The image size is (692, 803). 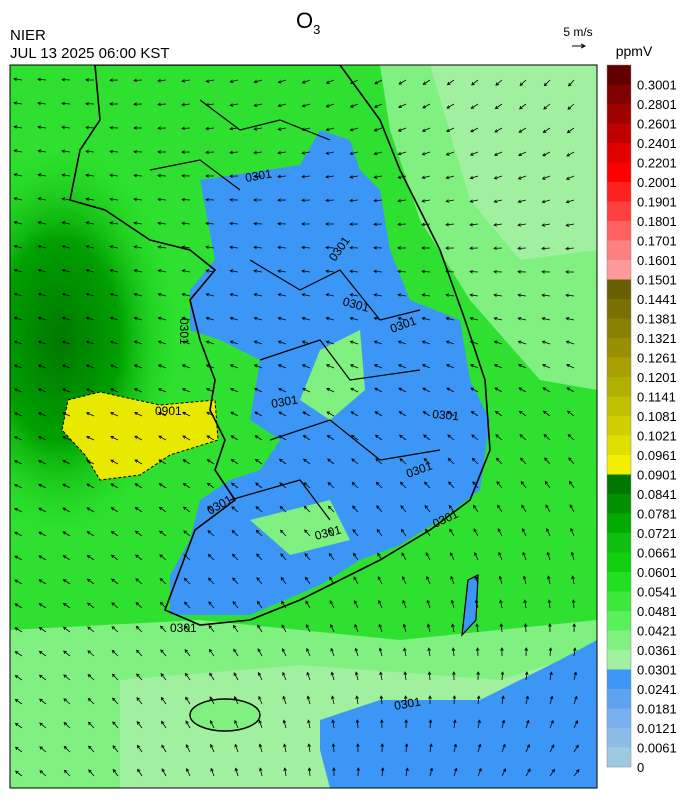 I want to click on agency: NIER, so click(x=28, y=35).